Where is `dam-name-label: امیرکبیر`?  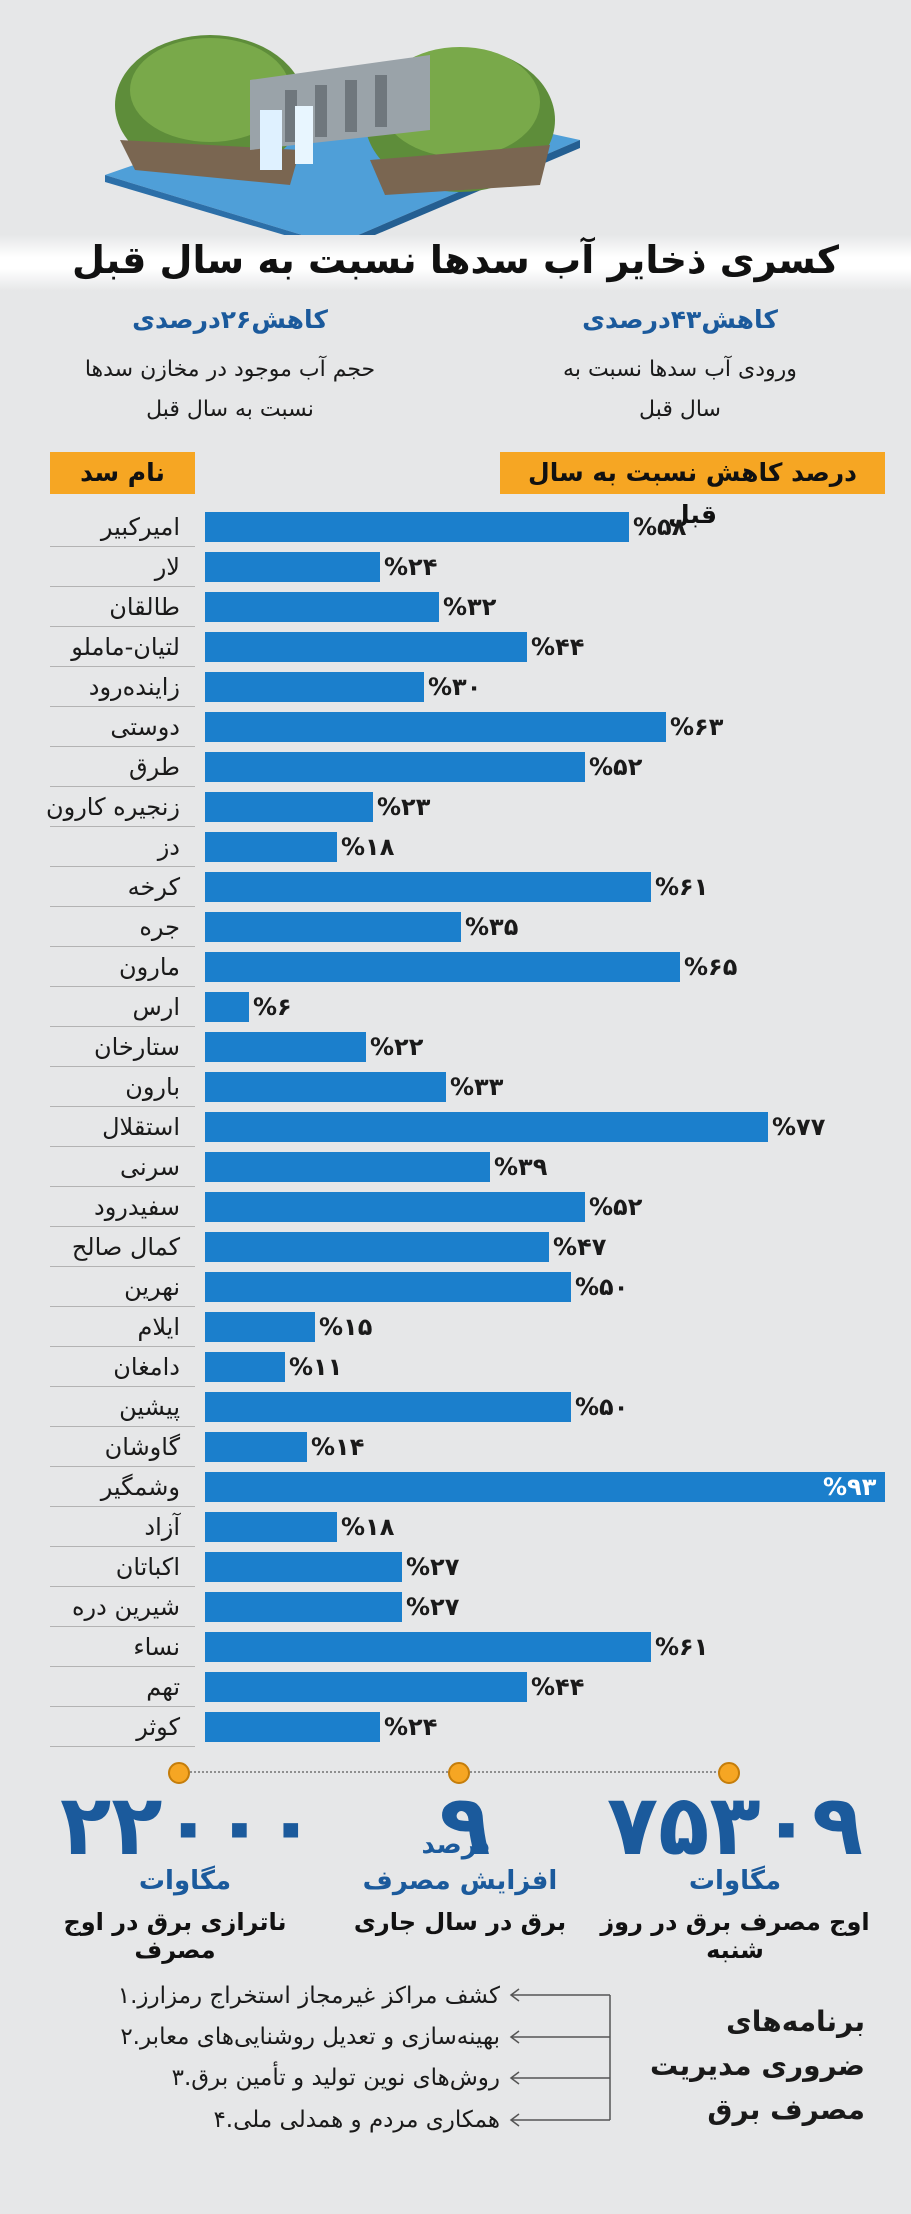 dam-name-label: امیرکبیر is located at coordinates (140, 527).